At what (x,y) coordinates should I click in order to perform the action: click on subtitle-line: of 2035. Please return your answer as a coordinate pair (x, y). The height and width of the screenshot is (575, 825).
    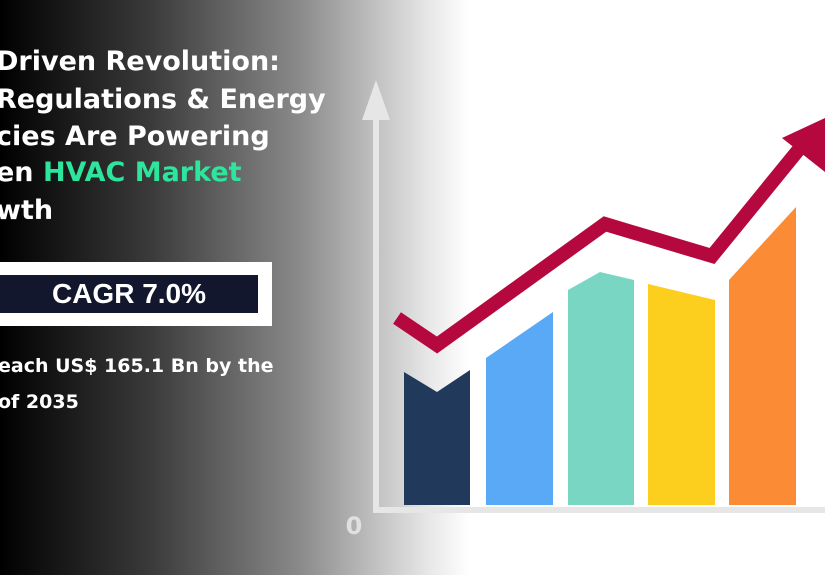
    Looking at the image, I should click on (39, 402).